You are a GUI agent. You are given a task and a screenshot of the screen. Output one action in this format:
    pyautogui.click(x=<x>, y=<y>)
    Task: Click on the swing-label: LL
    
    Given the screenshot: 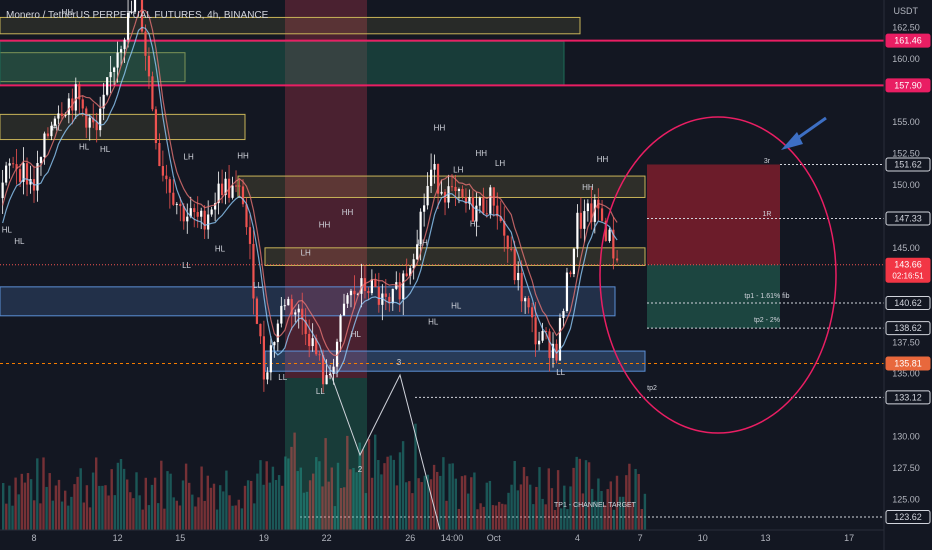 What is the action you would take?
    pyautogui.click(x=282, y=377)
    